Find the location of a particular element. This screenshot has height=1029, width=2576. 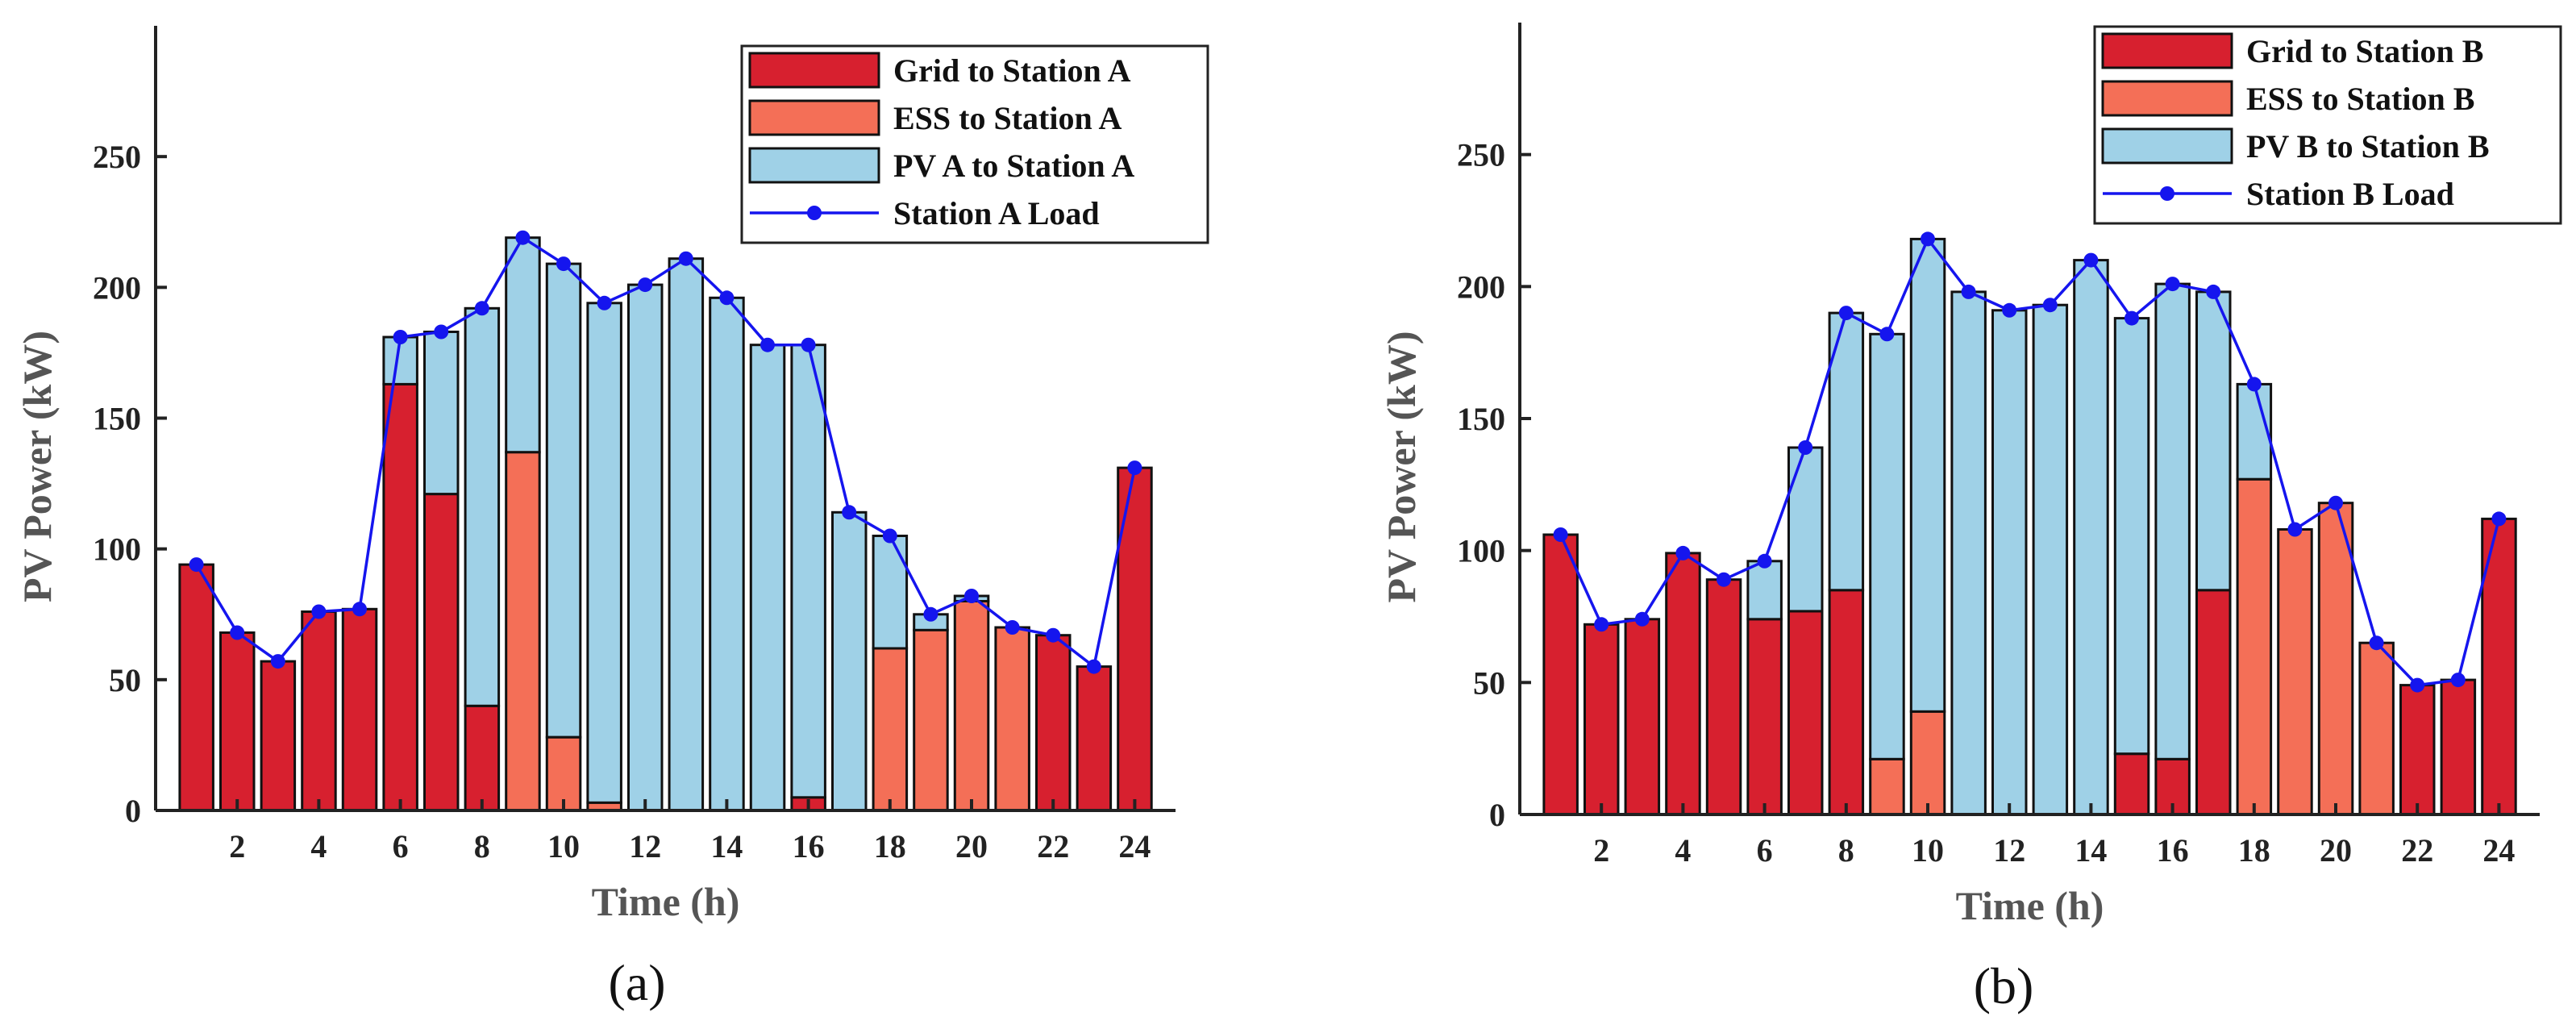

bar-segment-pv-h7 is located at coordinates (442, 414).